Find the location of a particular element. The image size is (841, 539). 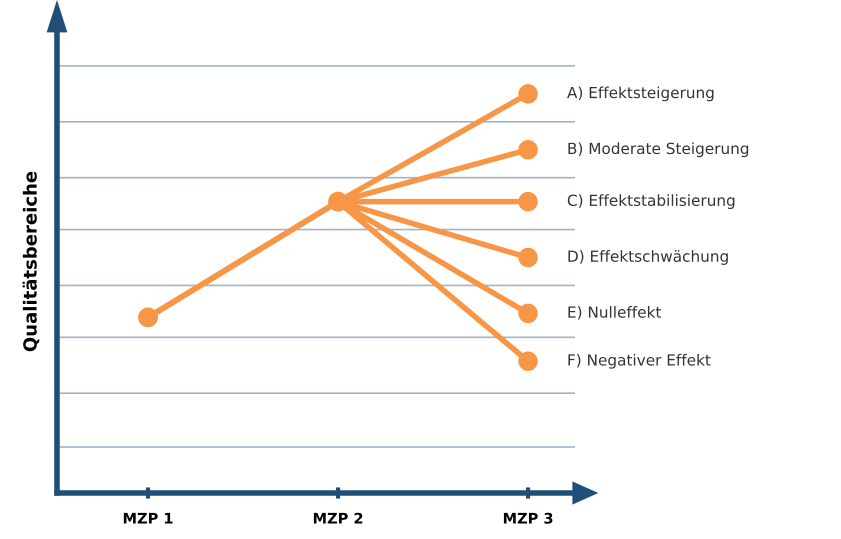

text: C) Effektstabilisierung is located at coordinates (651, 202).